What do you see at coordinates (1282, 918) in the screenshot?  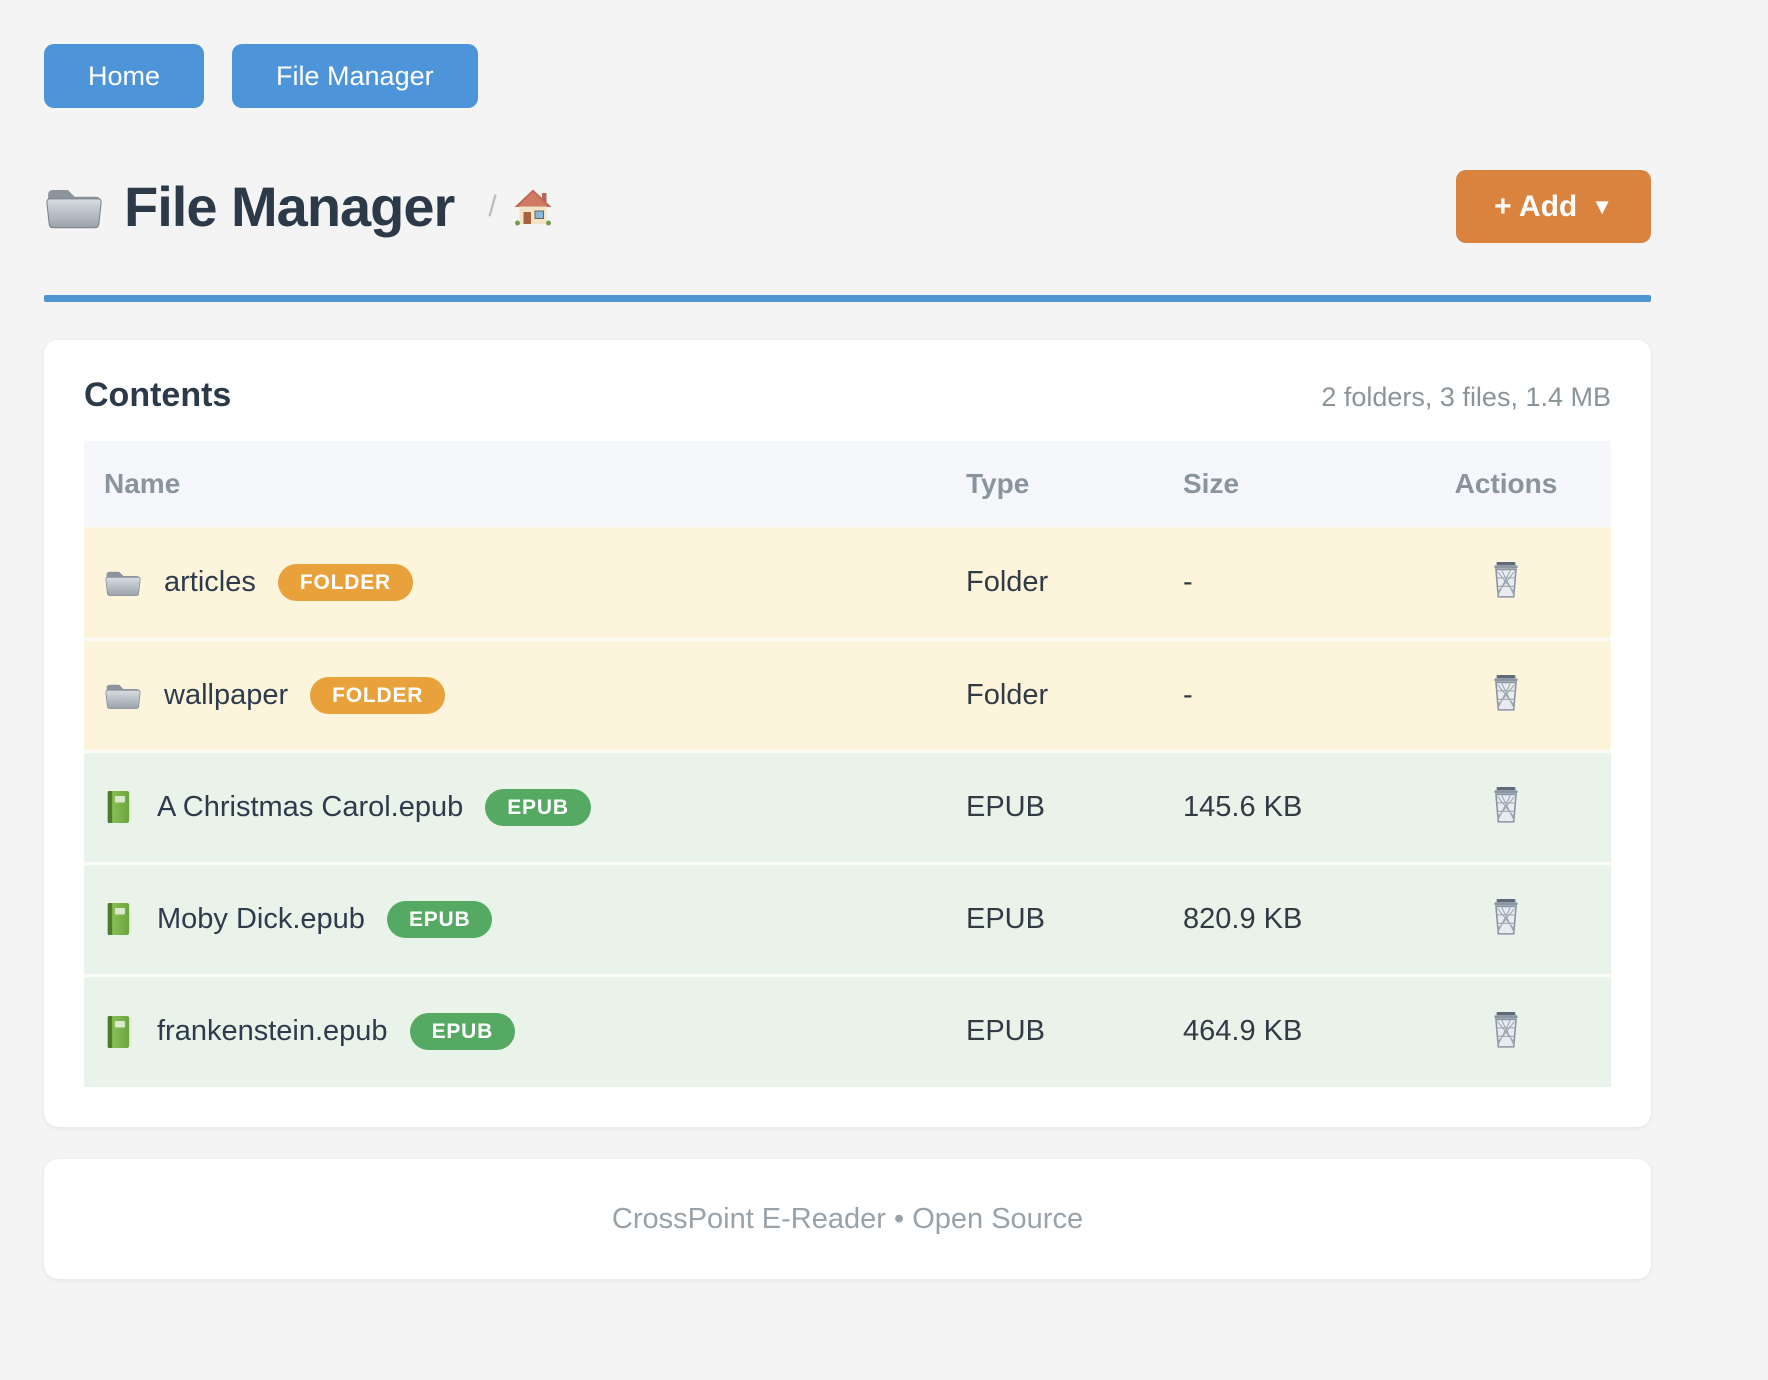 I see `file-size: 820.9 KB` at bounding box center [1282, 918].